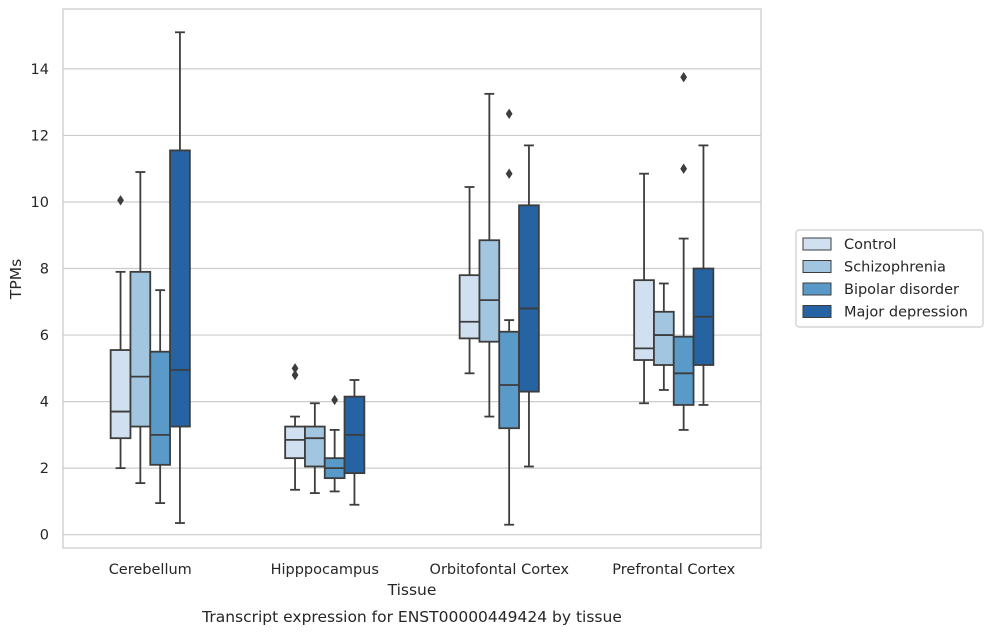  Describe the element at coordinates (150, 570) in the screenshot. I see `x-tick-label: Cerebellum` at that location.